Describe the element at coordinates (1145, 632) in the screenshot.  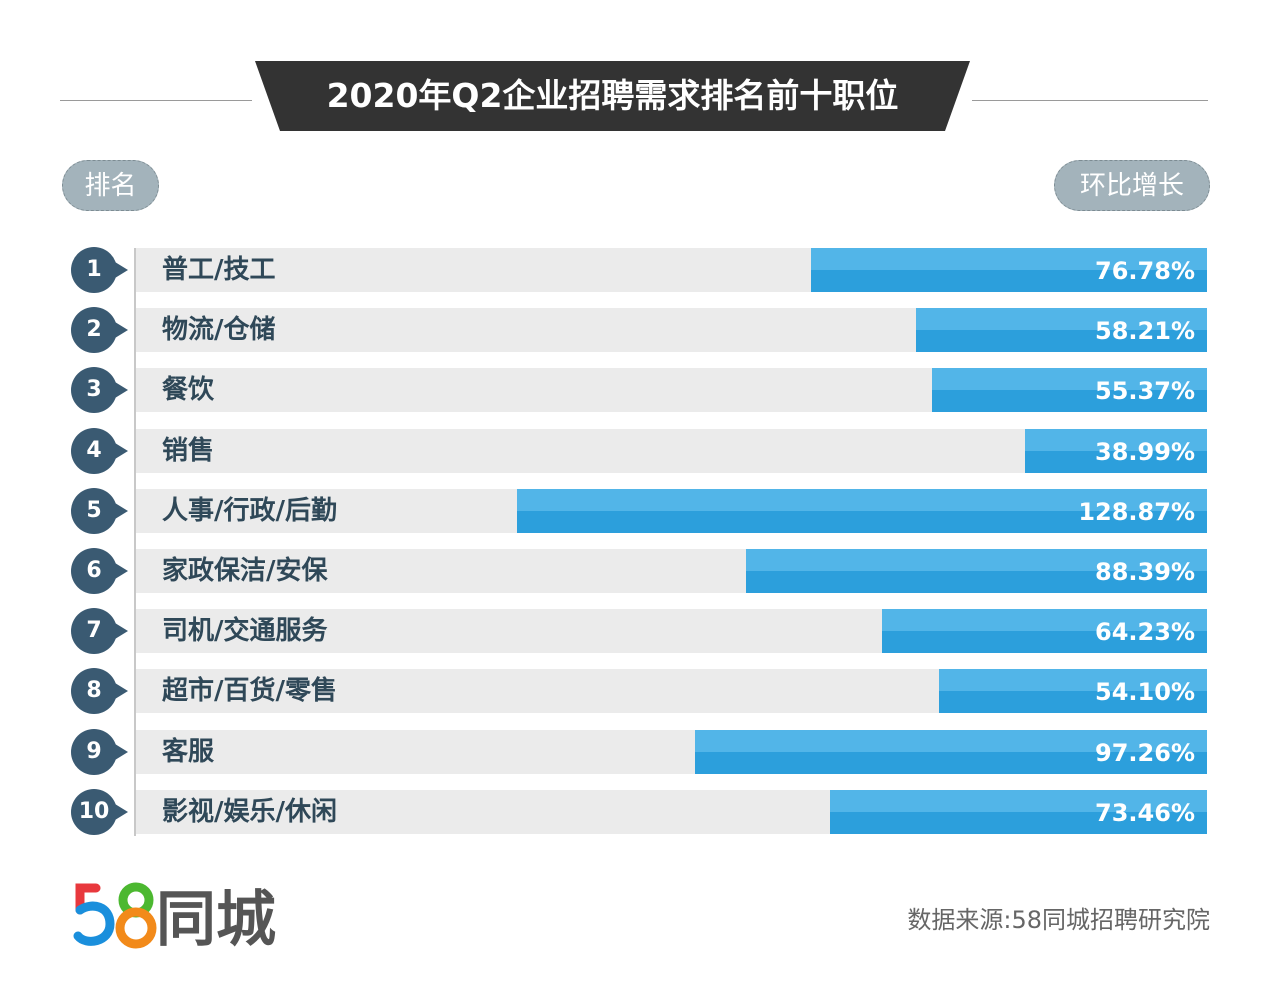
I see `value-label: 64.23%` at that location.